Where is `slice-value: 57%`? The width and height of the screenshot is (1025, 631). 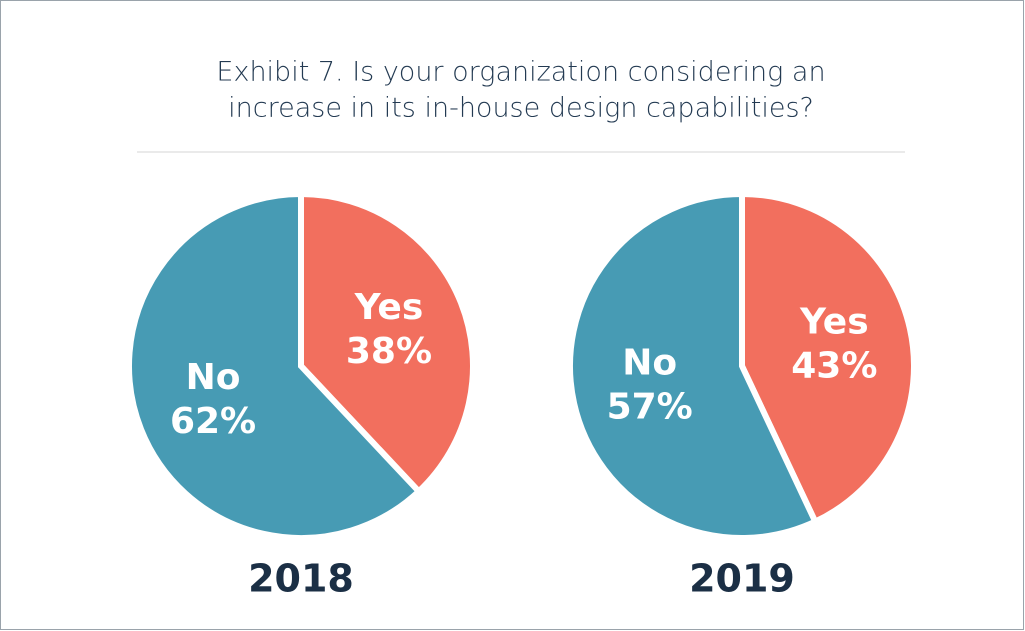
slice-value: 57% is located at coordinates (650, 407).